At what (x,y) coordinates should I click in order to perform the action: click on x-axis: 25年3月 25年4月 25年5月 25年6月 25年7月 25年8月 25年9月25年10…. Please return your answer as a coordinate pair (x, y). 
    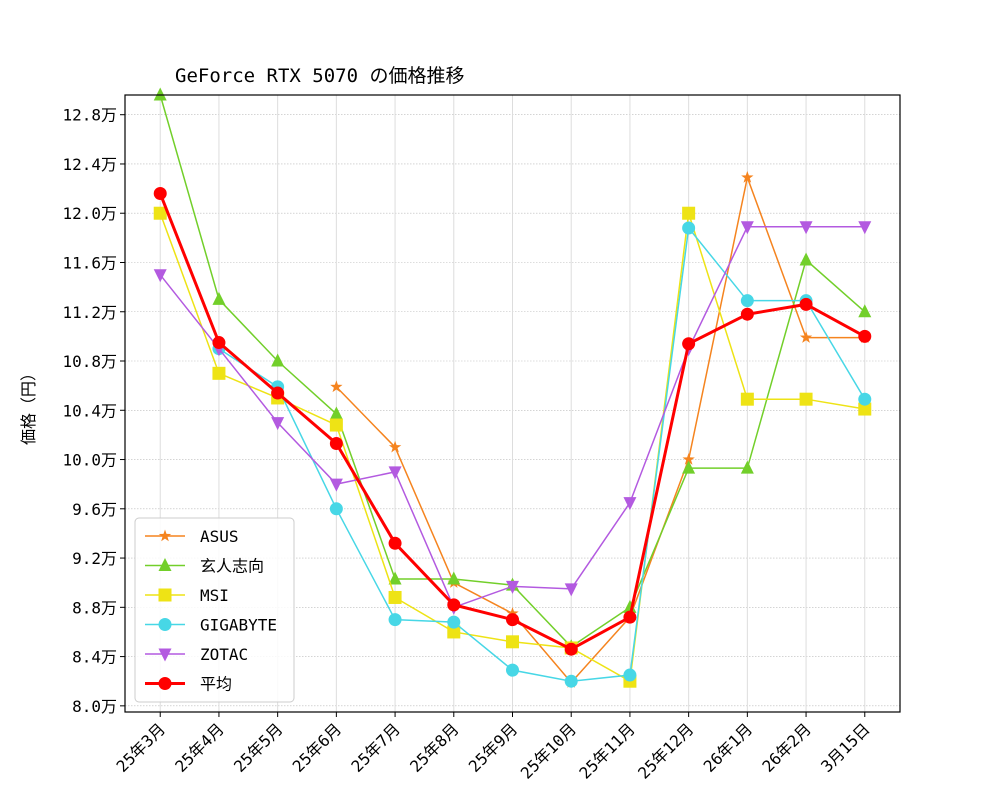
    Looking at the image, I should click on (493, 747).